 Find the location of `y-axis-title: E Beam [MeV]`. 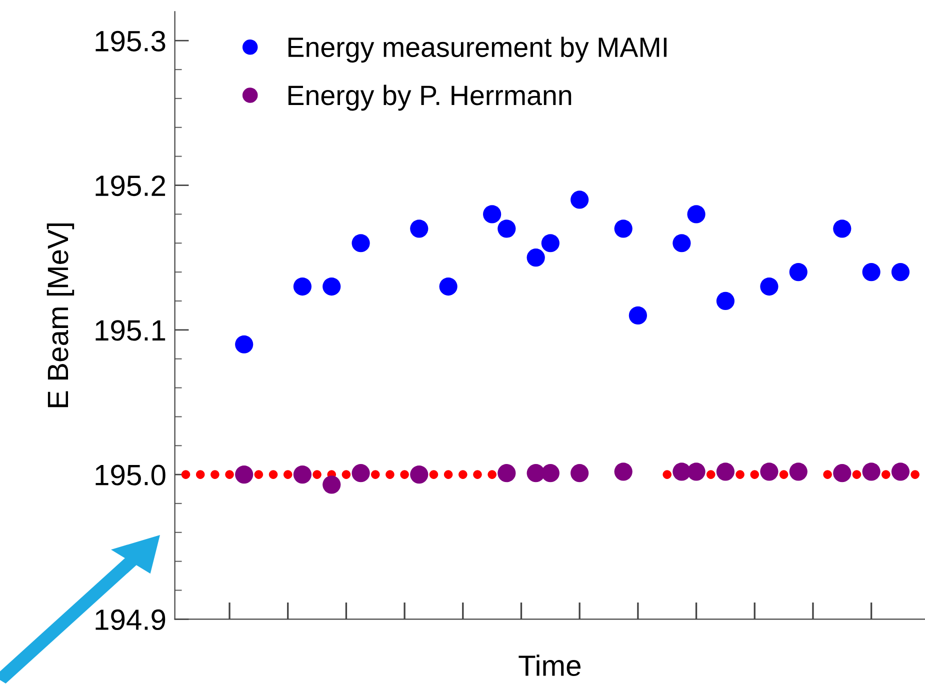

y-axis-title: E Beam [MeV] is located at coordinates (60, 316).